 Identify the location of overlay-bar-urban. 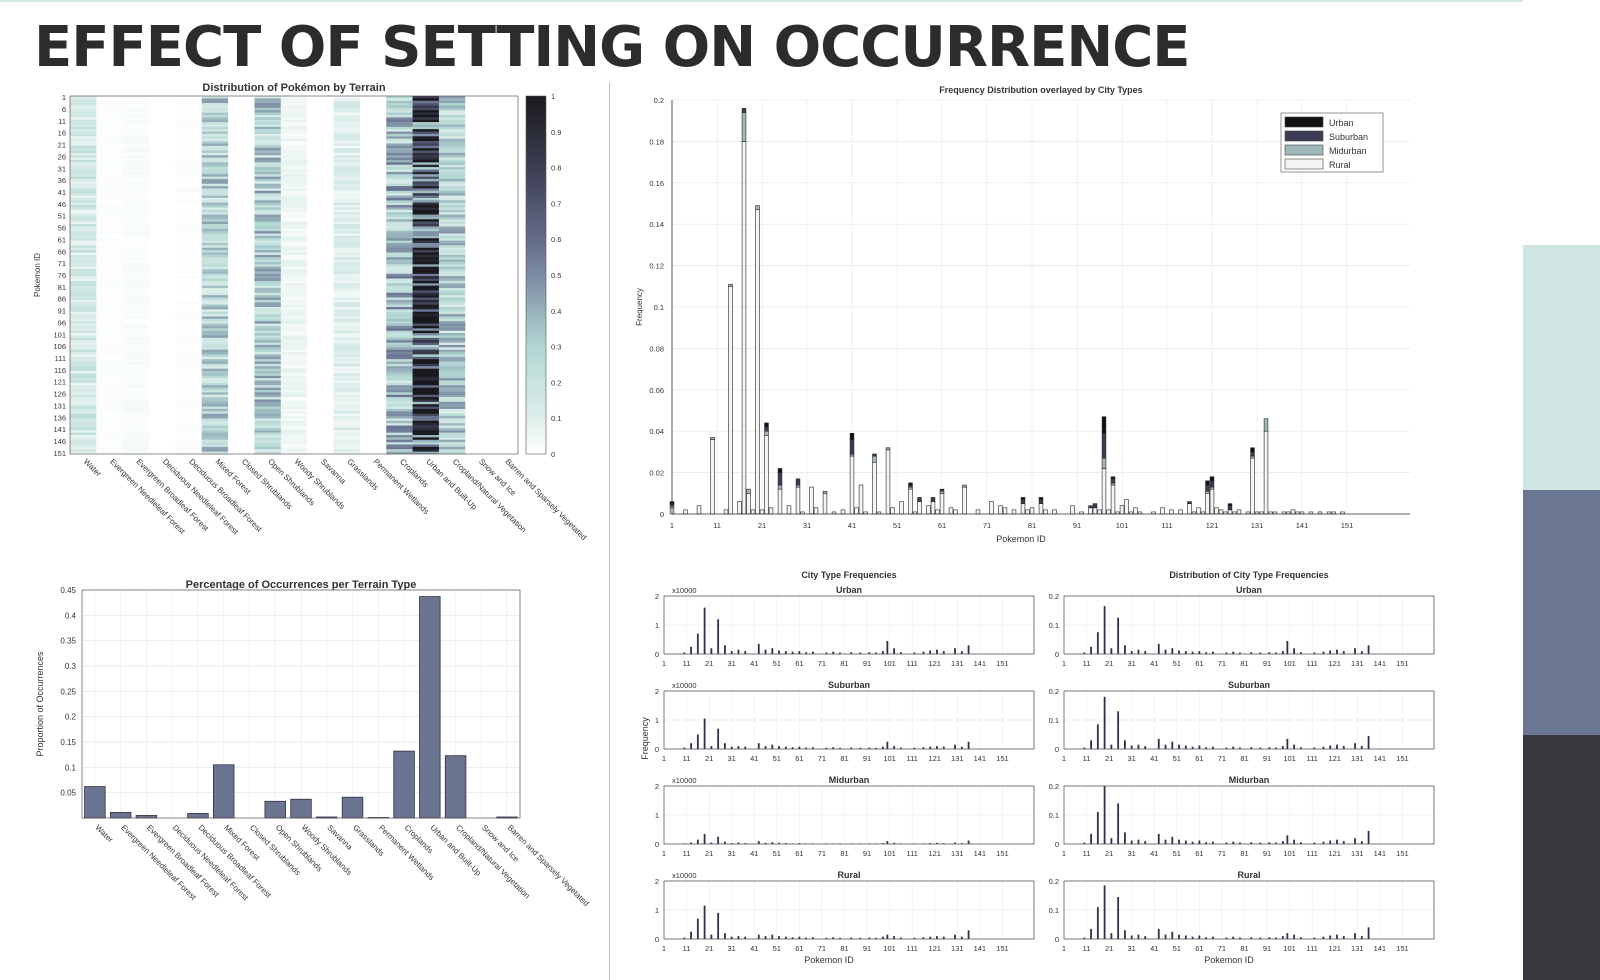
(766, 425).